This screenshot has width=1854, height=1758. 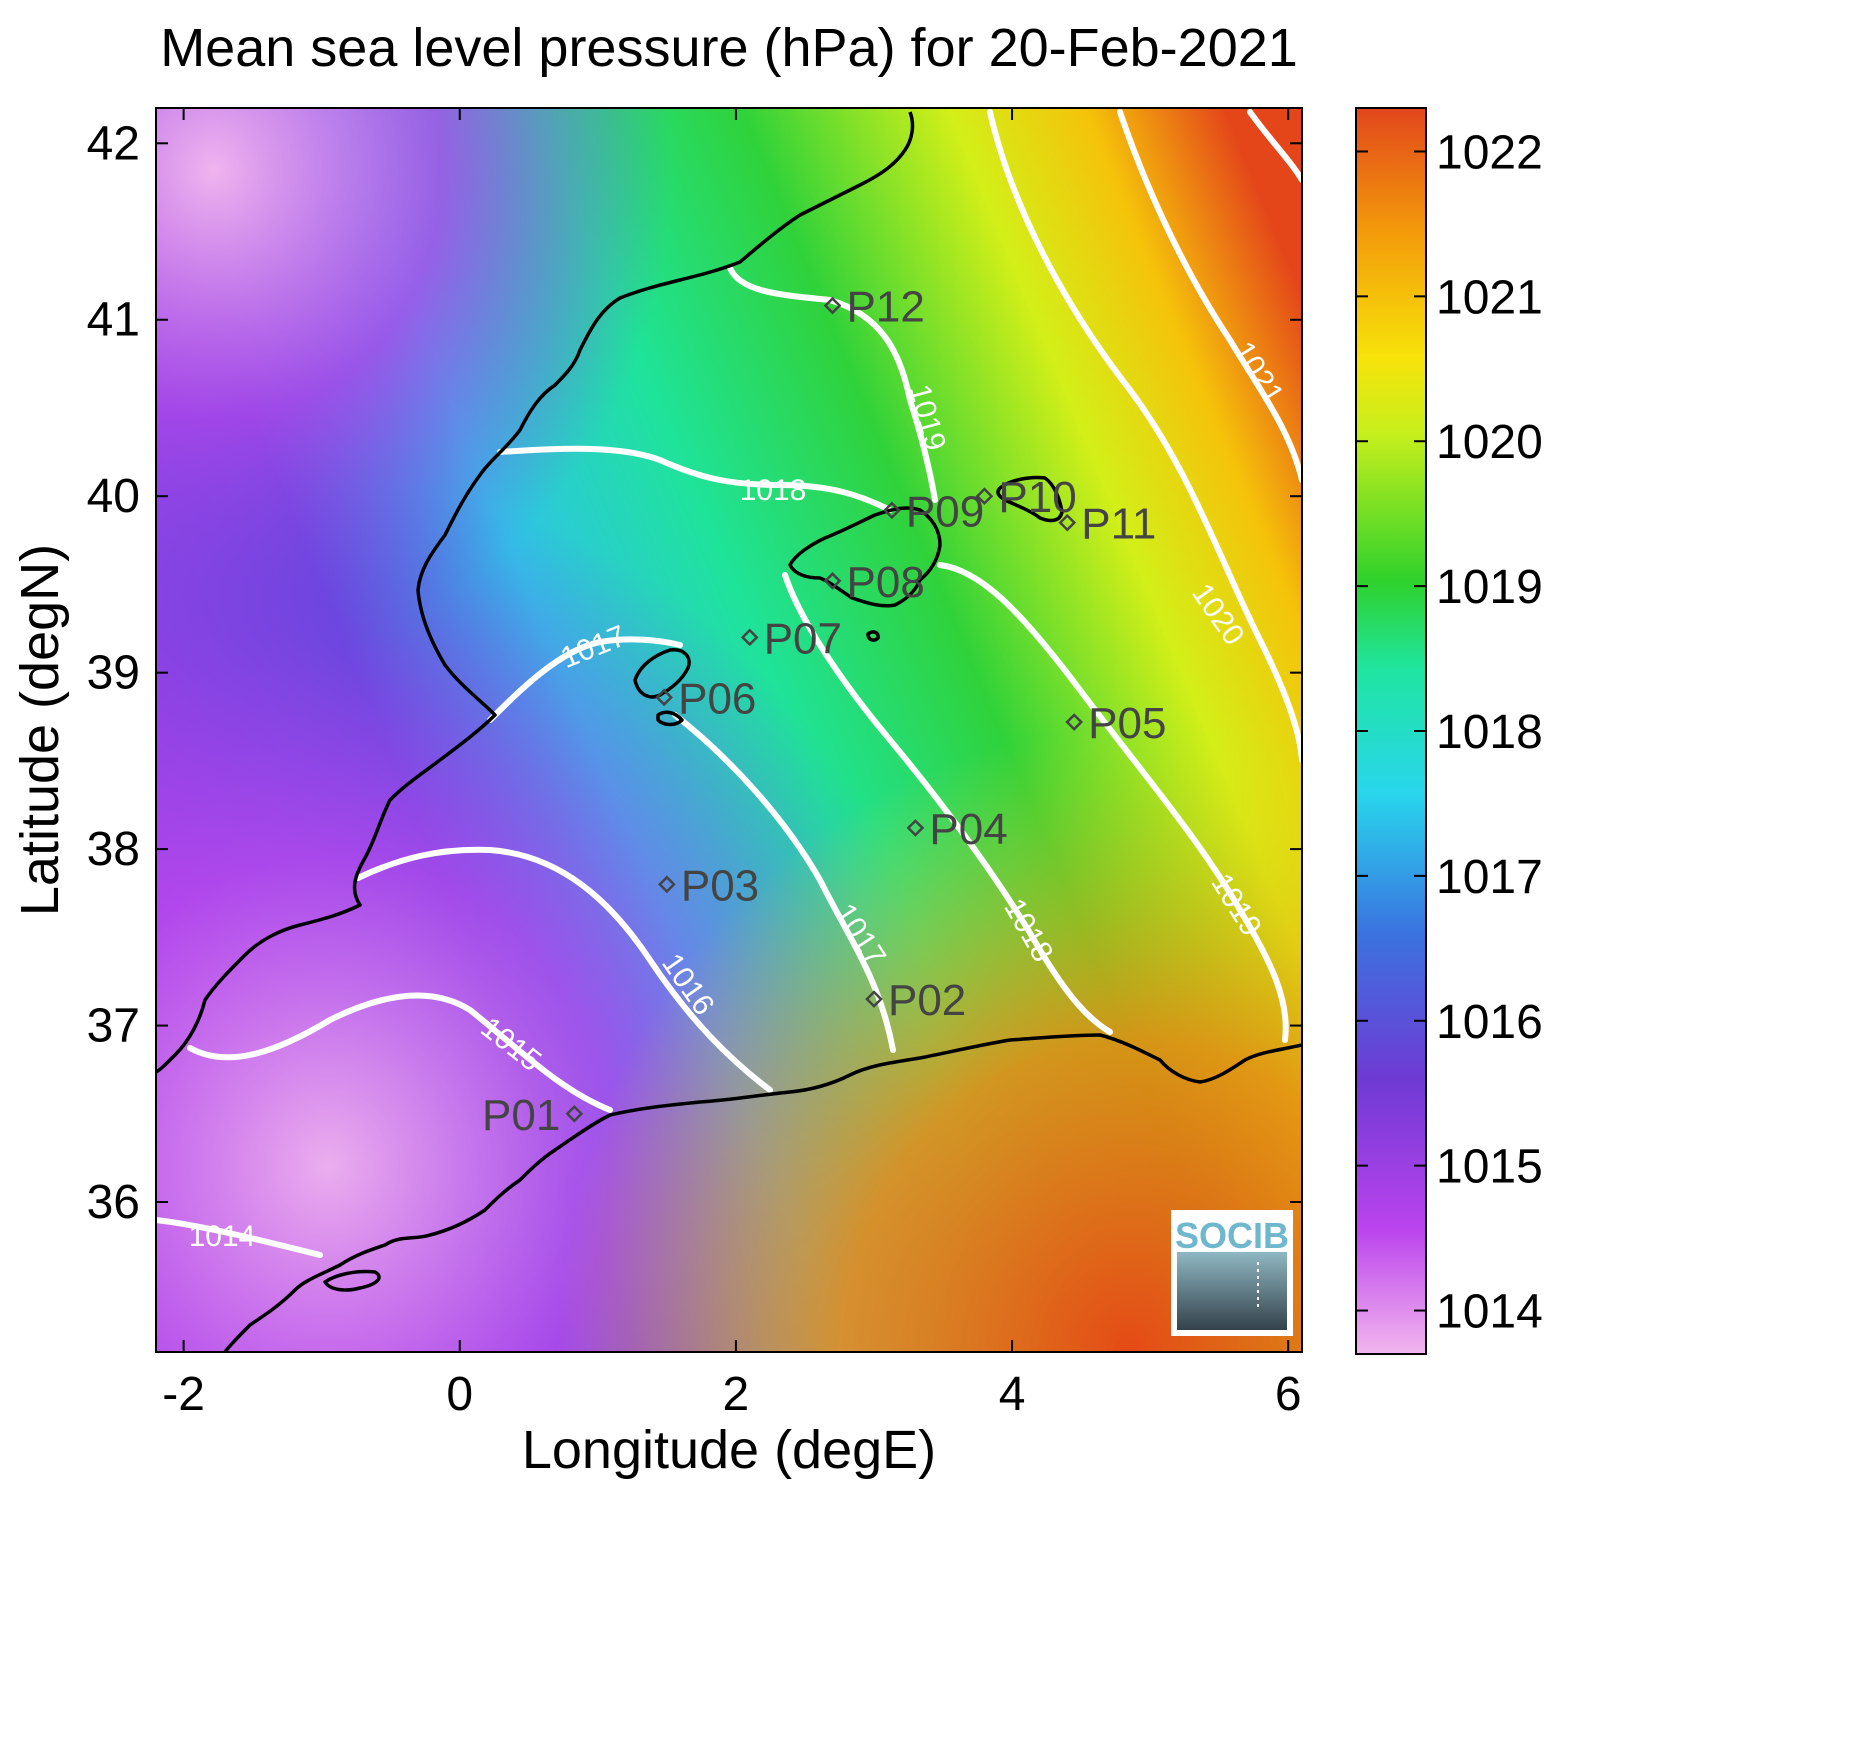 I want to click on station-label: P06, so click(x=717, y=698).